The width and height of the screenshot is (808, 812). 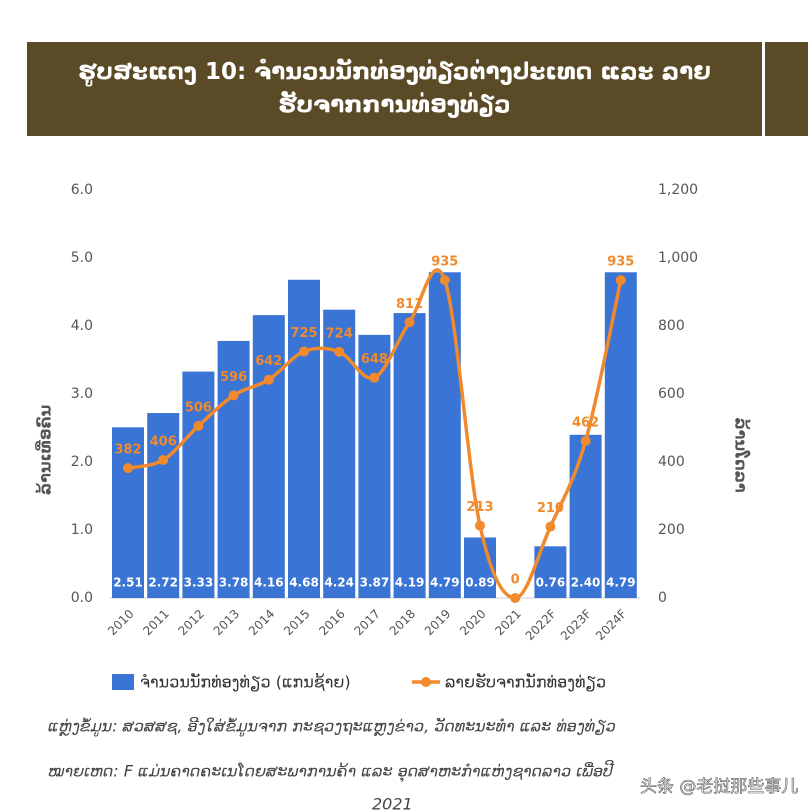 What do you see at coordinates (304, 583) in the screenshot?
I see `bar-value-label: 4.68` at bounding box center [304, 583].